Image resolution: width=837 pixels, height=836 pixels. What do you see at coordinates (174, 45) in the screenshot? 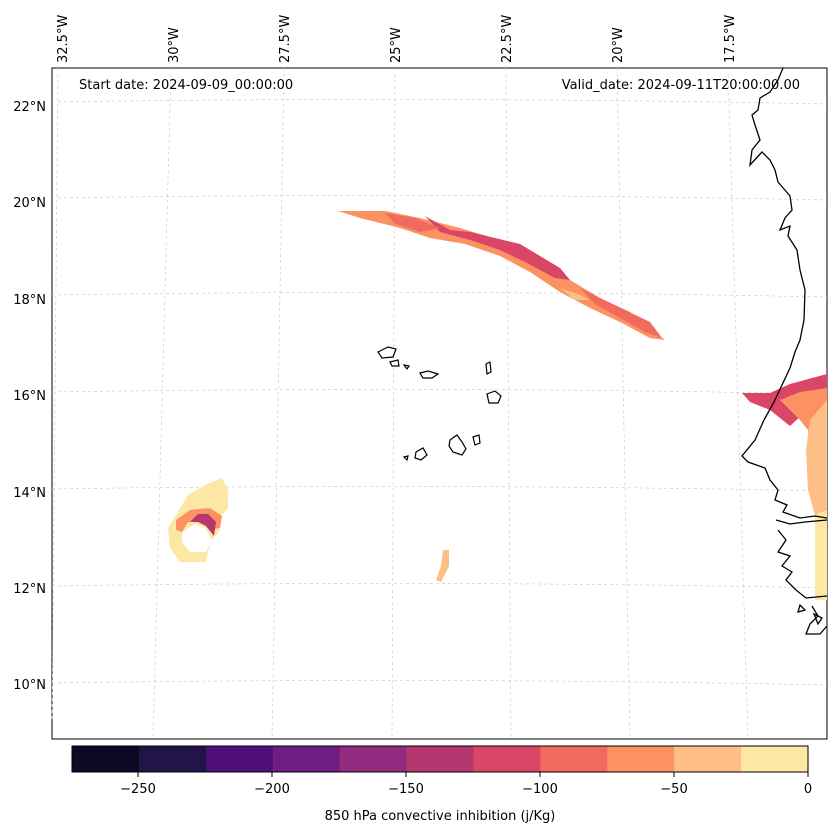
I see `lon-label: 30°W` at bounding box center [174, 45].